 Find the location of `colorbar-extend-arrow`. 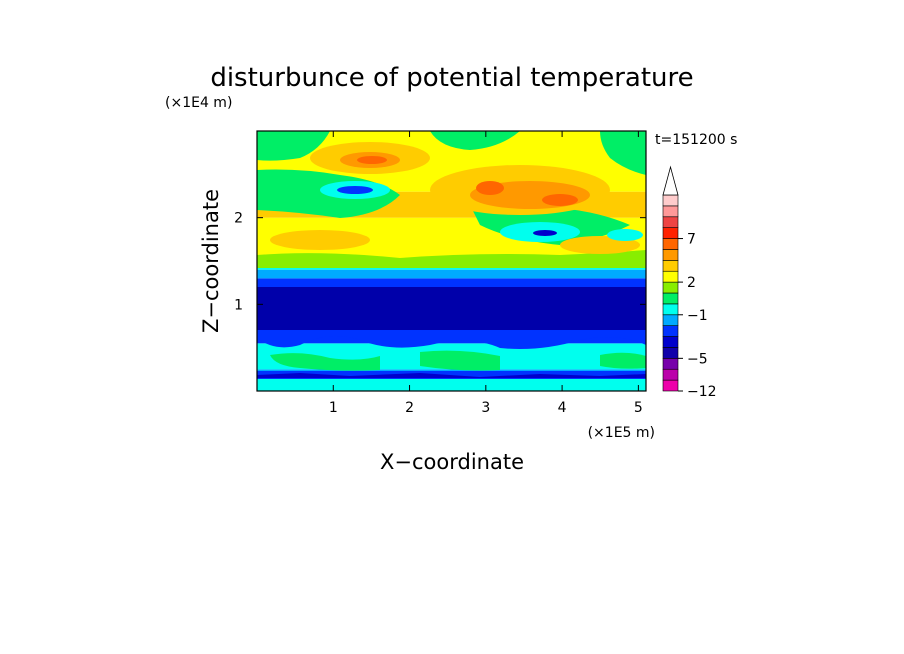

colorbar-extend-arrow is located at coordinates (670, 180).